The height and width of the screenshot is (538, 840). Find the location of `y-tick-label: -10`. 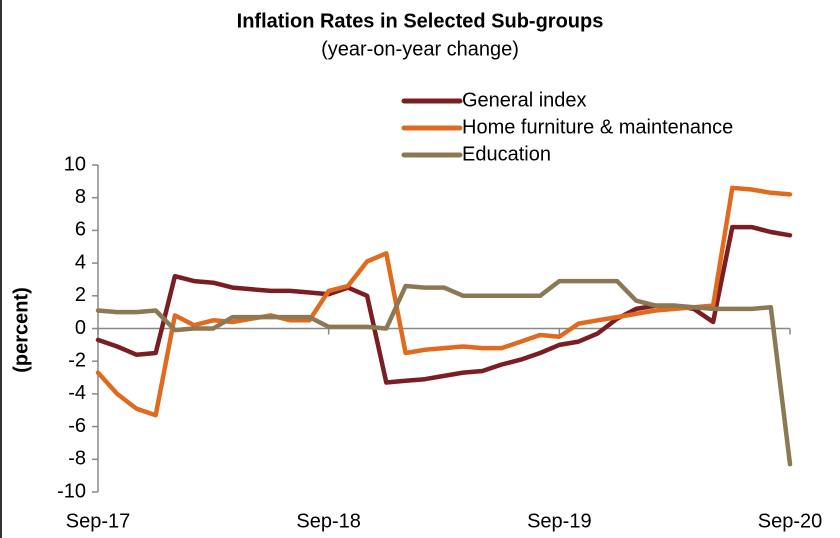

y-tick-label: -10 is located at coordinates (71, 491).